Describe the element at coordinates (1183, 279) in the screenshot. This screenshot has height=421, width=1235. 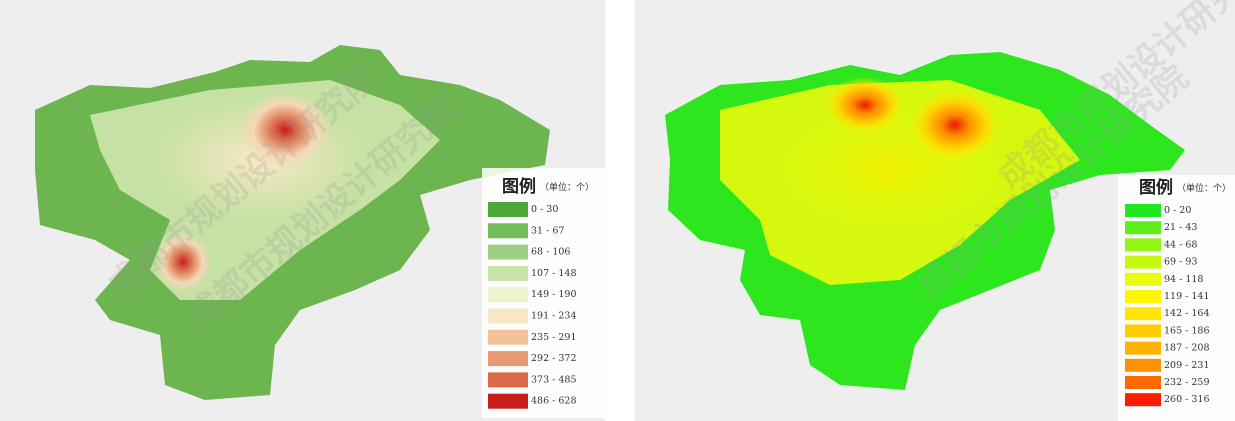
I see `legend-label: 94 - 118` at that location.